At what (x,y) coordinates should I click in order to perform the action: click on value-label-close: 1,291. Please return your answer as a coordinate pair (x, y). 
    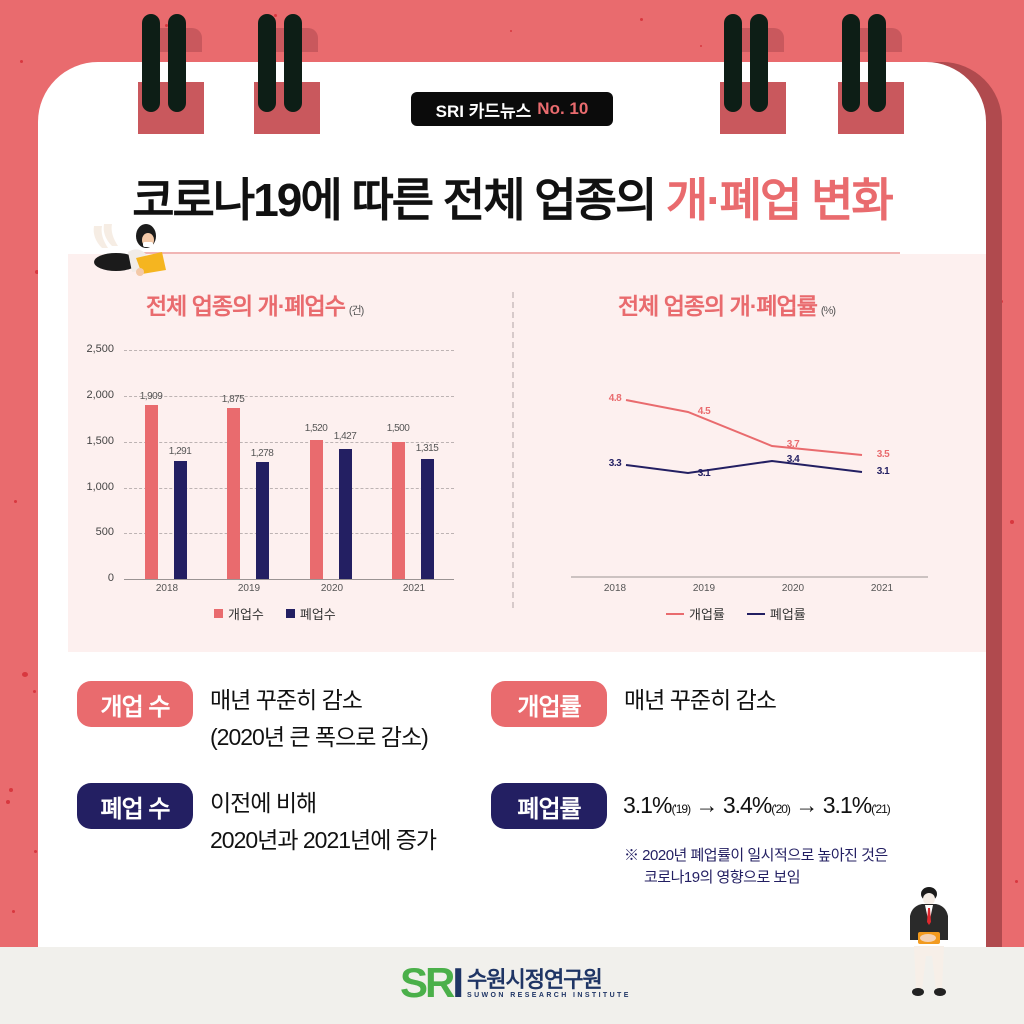
    Looking at the image, I should click on (180, 451).